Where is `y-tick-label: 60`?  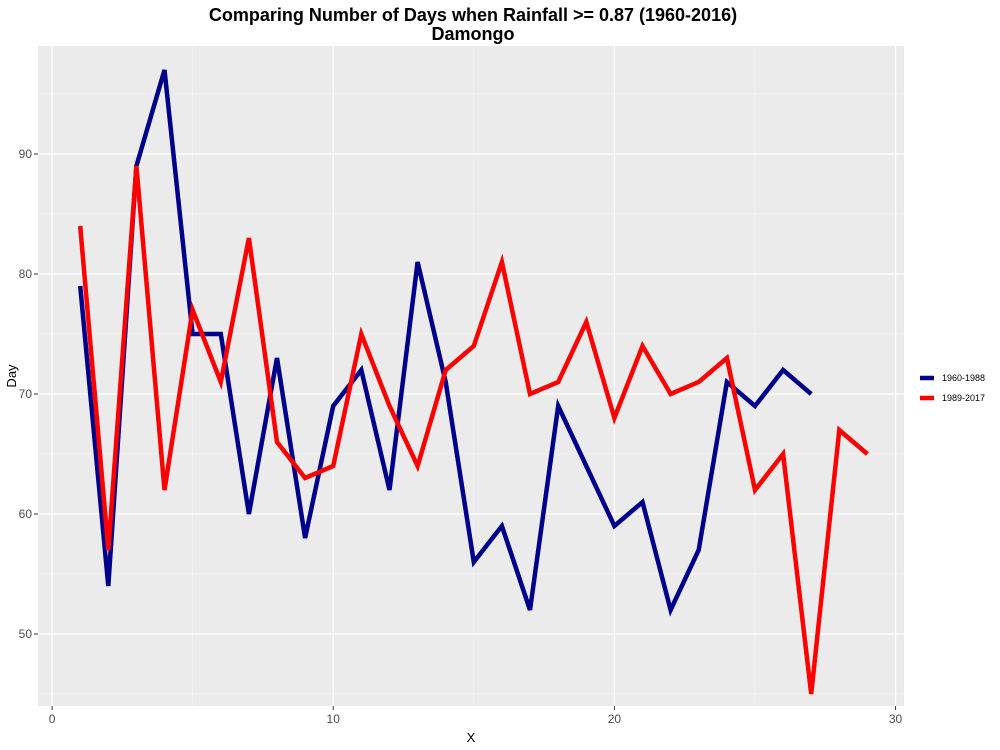
y-tick-label: 60 is located at coordinates (26, 514).